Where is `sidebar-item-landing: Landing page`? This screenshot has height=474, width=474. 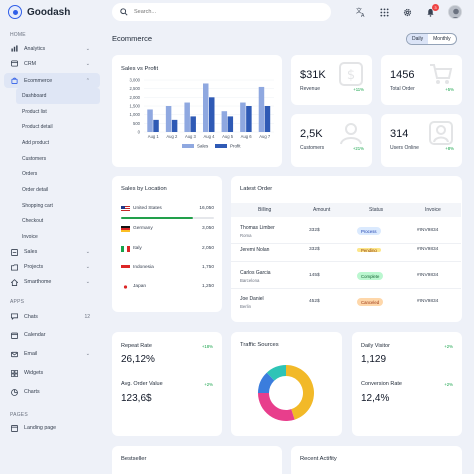
sidebar-item-landing: Landing page is located at coordinates (52, 428).